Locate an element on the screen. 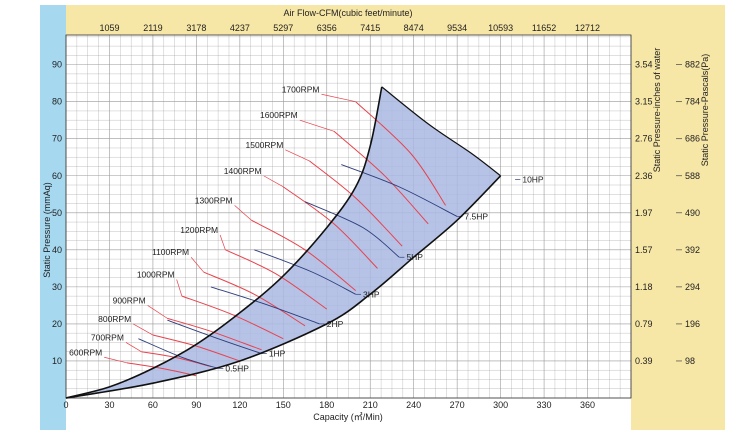 The image size is (730, 433). x-tick-label: 180 is located at coordinates (326, 405).